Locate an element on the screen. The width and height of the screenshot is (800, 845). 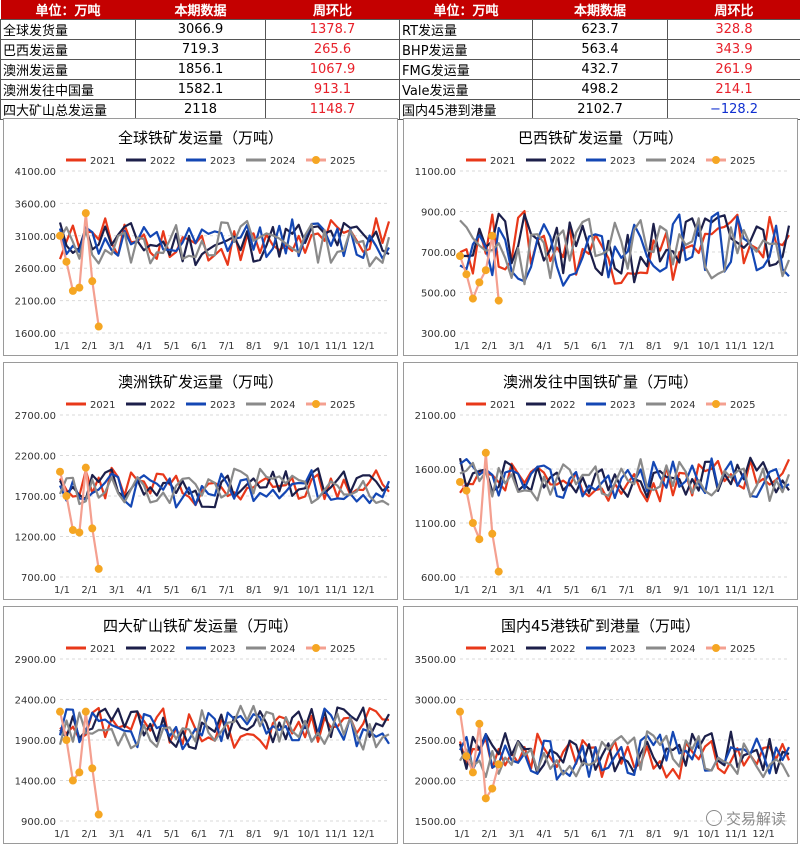
y-tick-label: 1900.00 is located at coordinates (35, 741).